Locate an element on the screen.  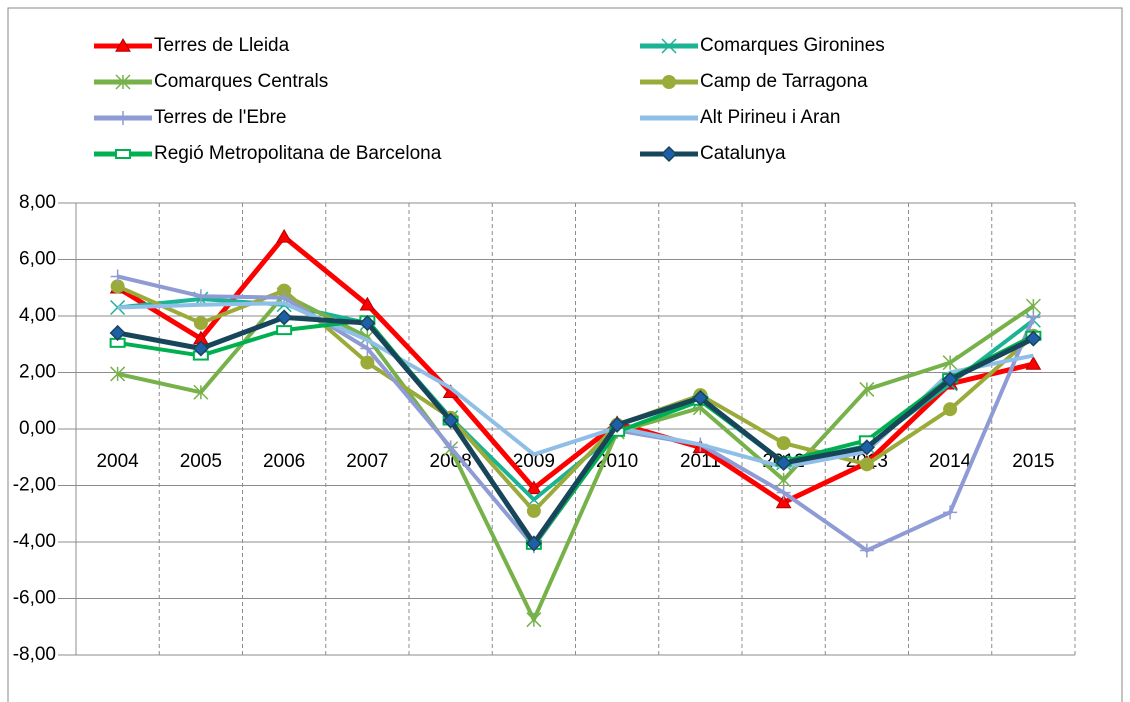
y-tick-label: 0,00 is located at coordinates (37, 428).